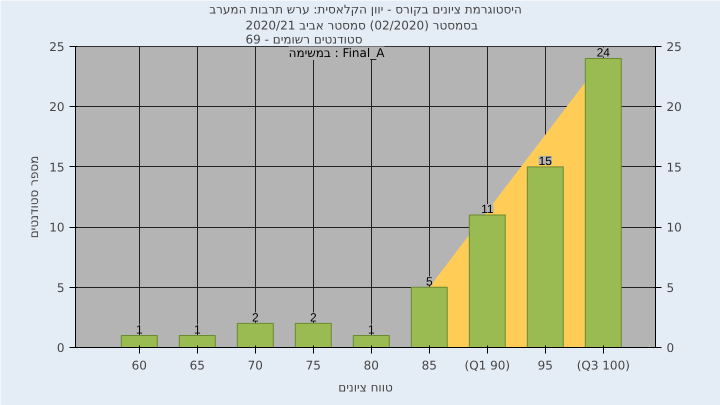 This screenshot has width=720, height=405. Describe the element at coordinates (545, 365) in the screenshot. I see `x-tick-label: 95` at that location.